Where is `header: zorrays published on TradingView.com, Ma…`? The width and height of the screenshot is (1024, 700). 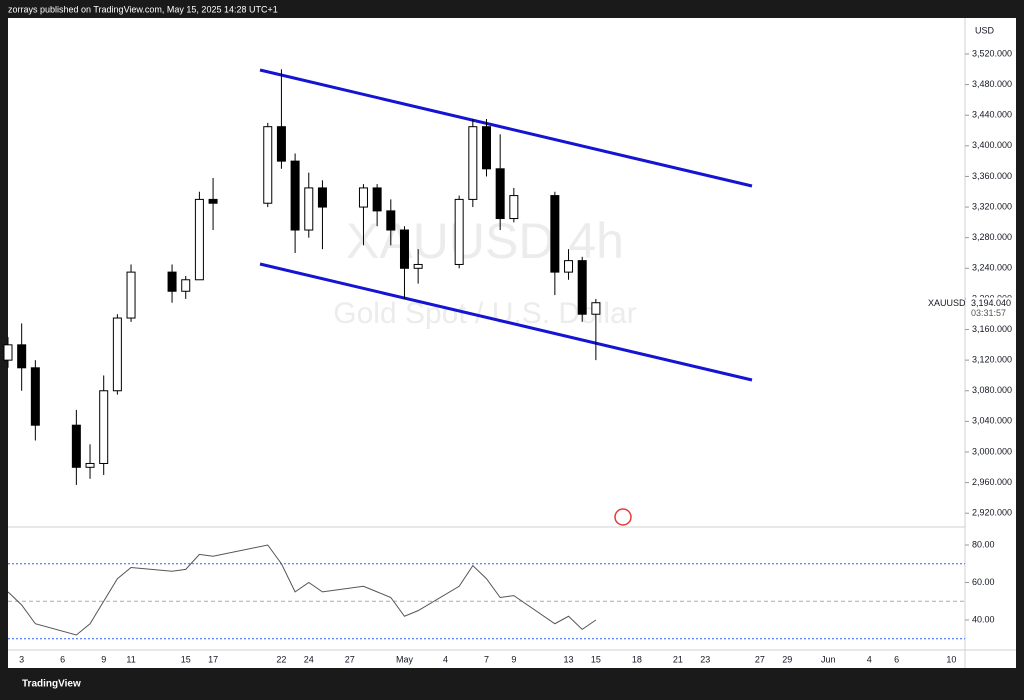
header: zorrays published on TradingView.com, Ma… is located at coordinates (143, 9).